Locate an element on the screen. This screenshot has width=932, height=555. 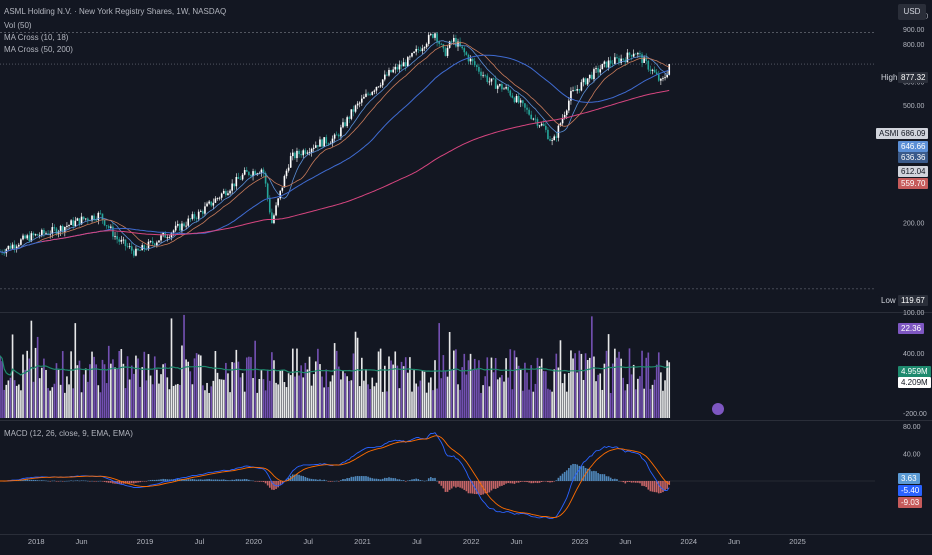
low-value: 119.67 is located at coordinates (913, 300).